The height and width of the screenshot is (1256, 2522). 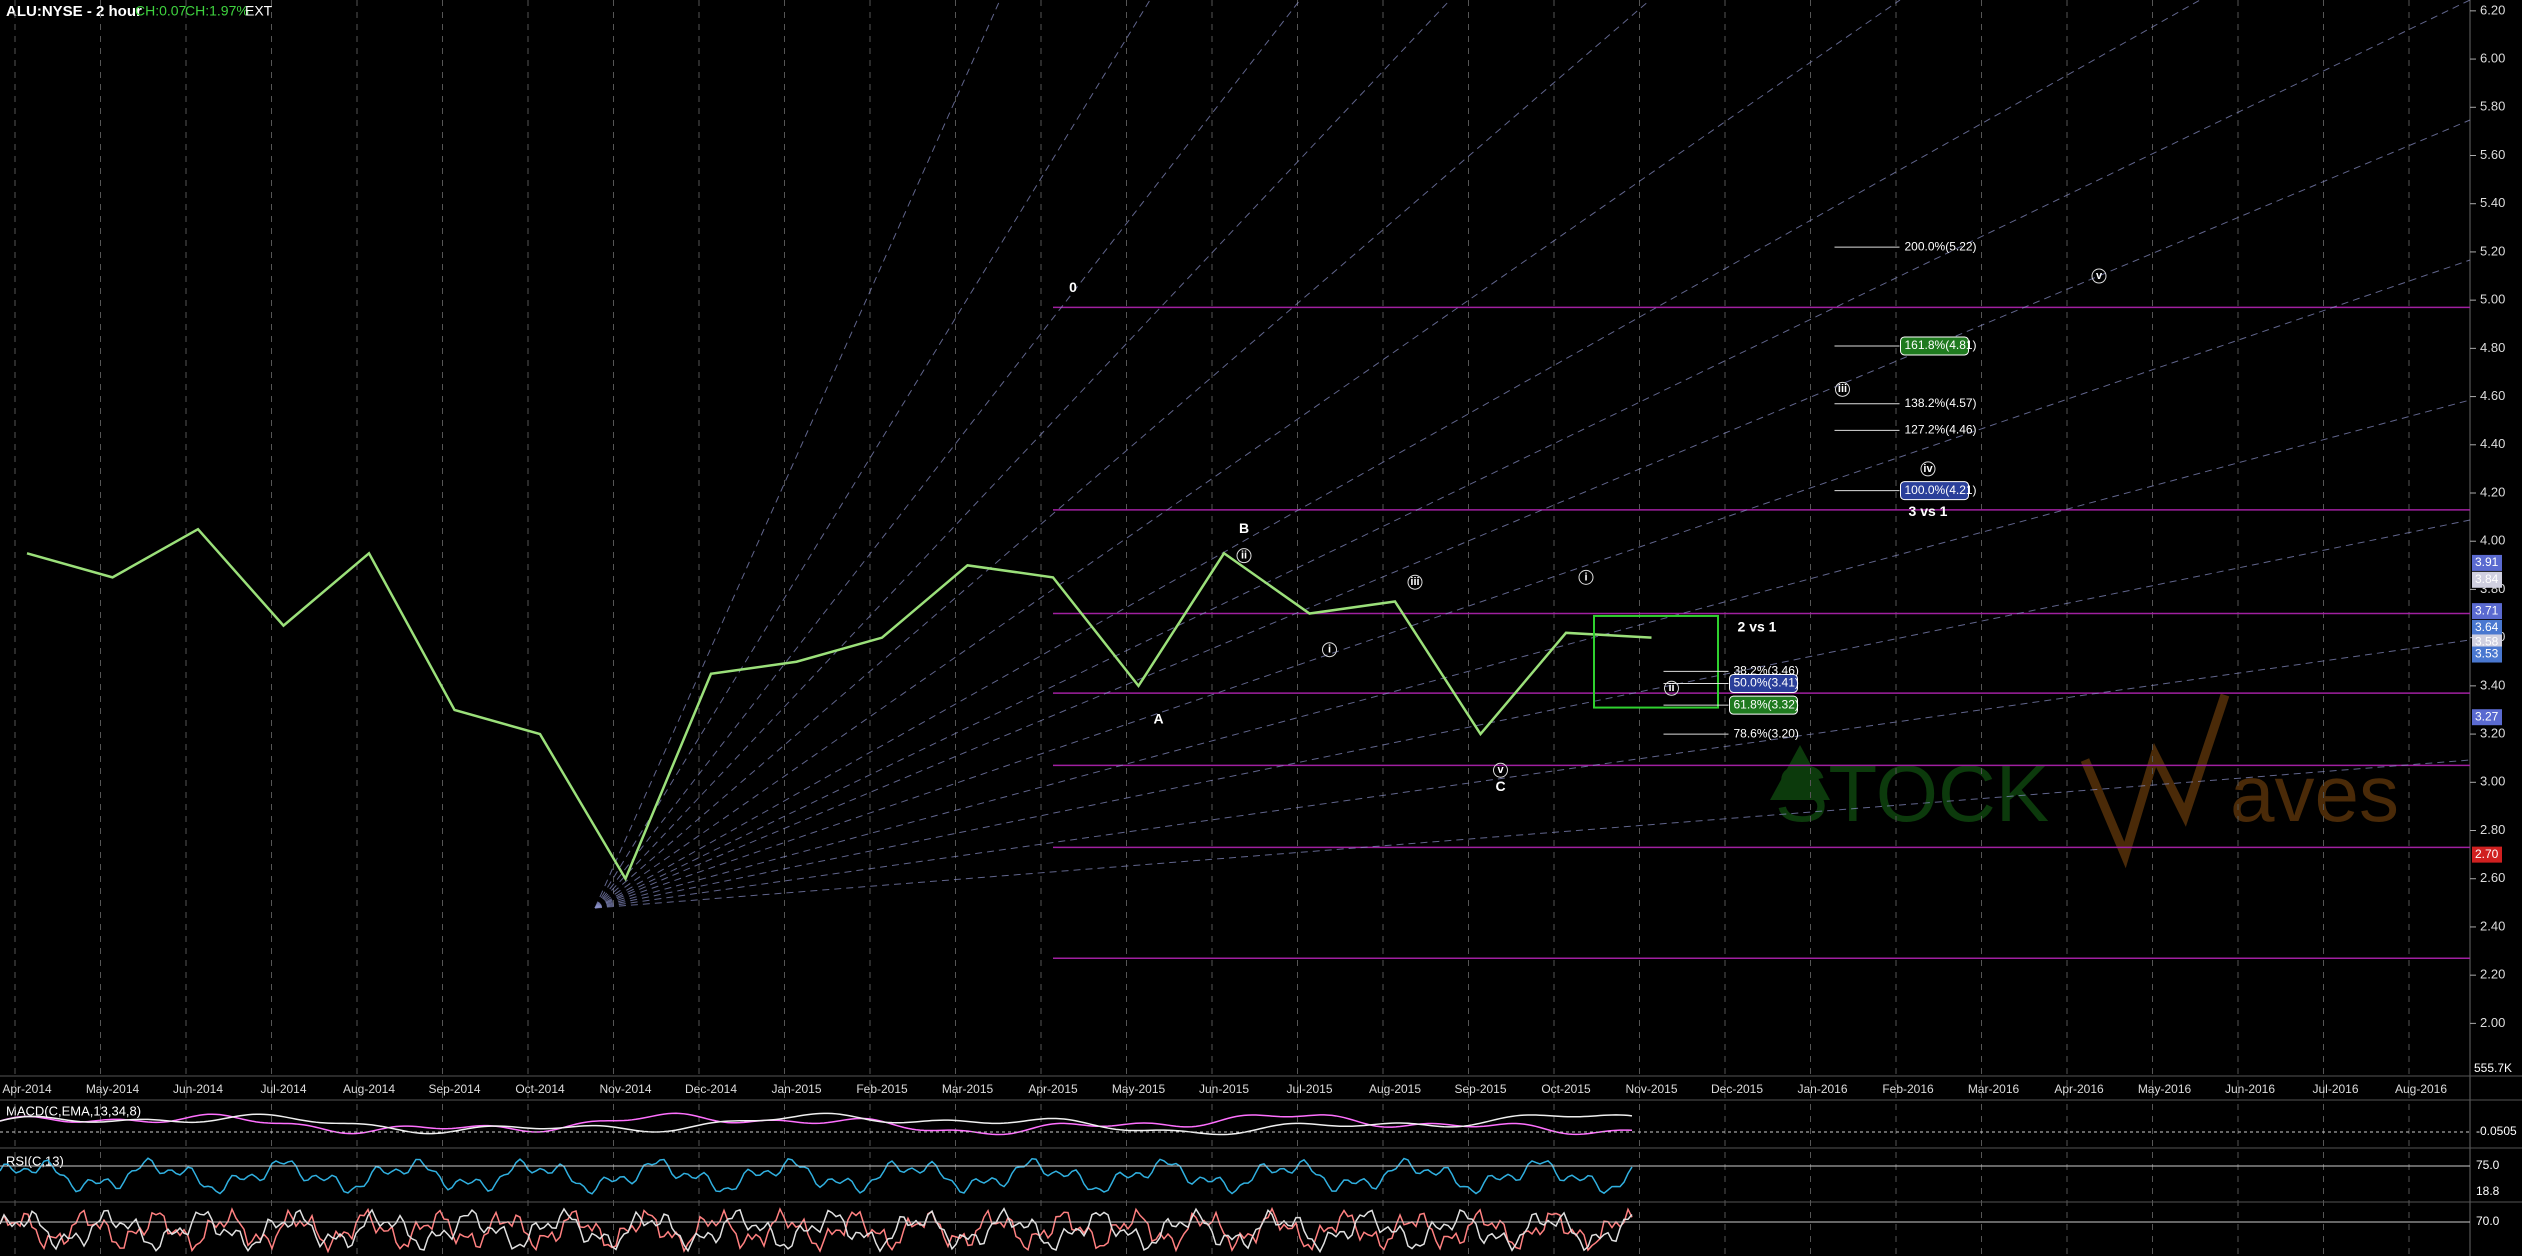 I want to click on price-tag-label: 3.58, so click(x=2487, y=642).